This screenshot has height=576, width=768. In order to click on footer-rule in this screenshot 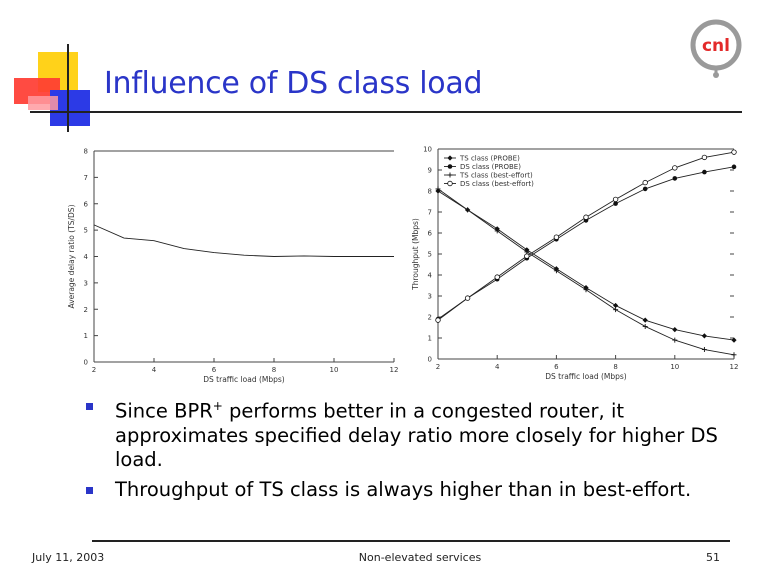, I will do `click(411, 541)`.